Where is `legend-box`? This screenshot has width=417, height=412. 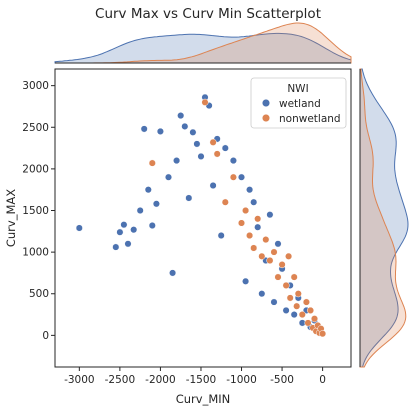 legend-box is located at coordinates (298, 103).